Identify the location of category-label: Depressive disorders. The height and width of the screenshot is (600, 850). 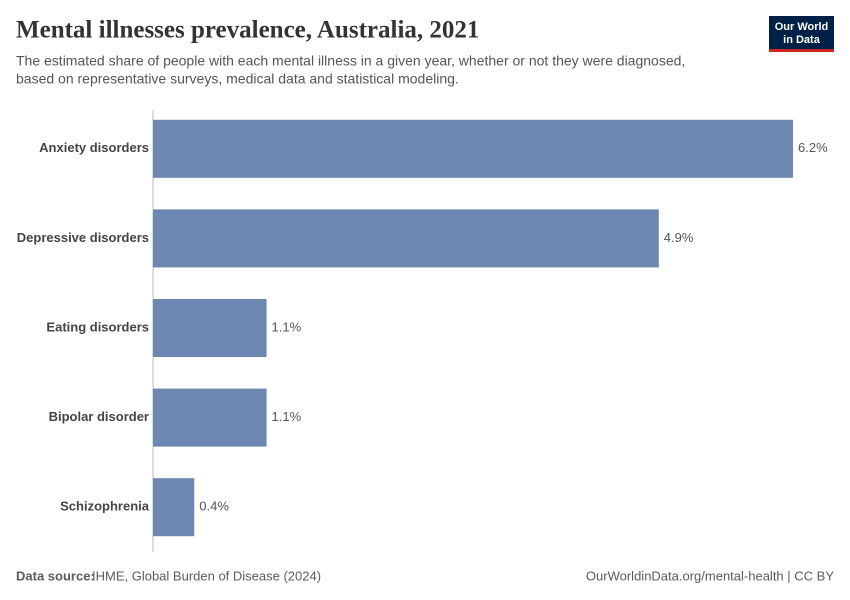
(83, 237).